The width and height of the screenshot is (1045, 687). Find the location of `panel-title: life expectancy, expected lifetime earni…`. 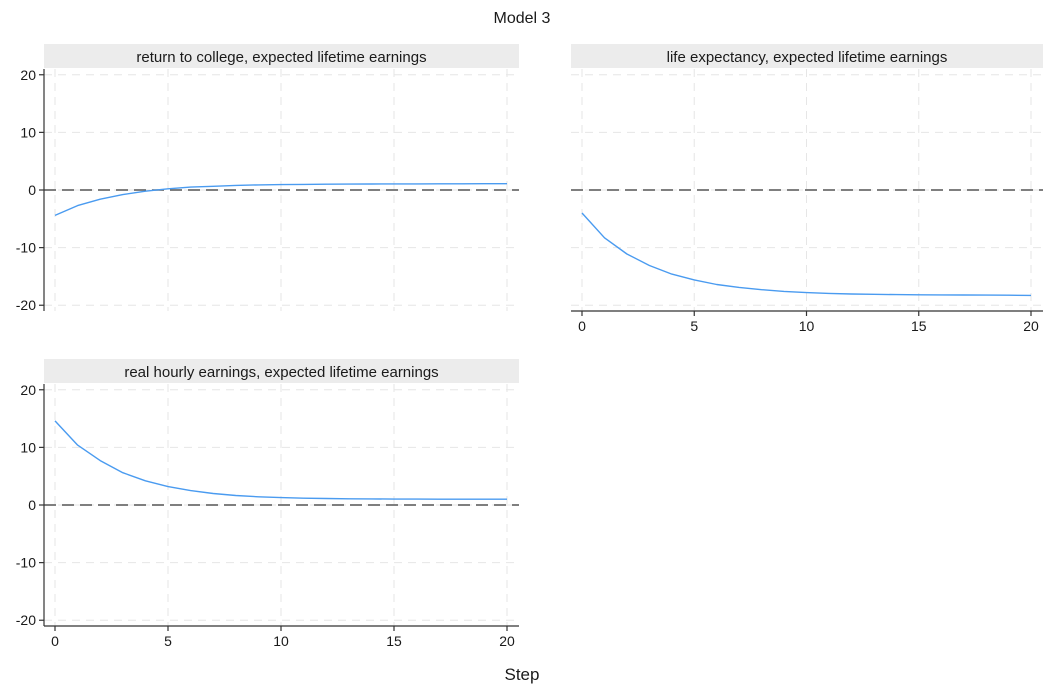

panel-title: life expectancy, expected lifetime earni… is located at coordinates (807, 57).